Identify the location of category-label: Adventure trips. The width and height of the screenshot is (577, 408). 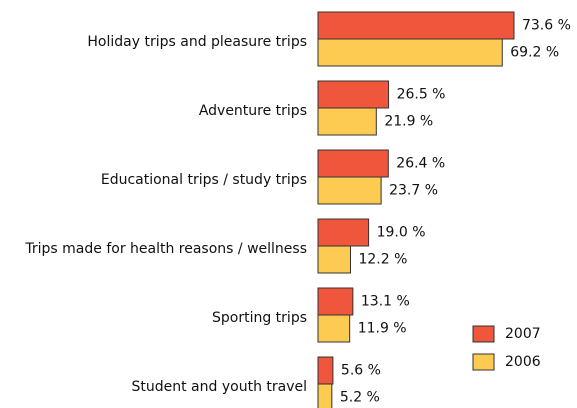
(253, 111).